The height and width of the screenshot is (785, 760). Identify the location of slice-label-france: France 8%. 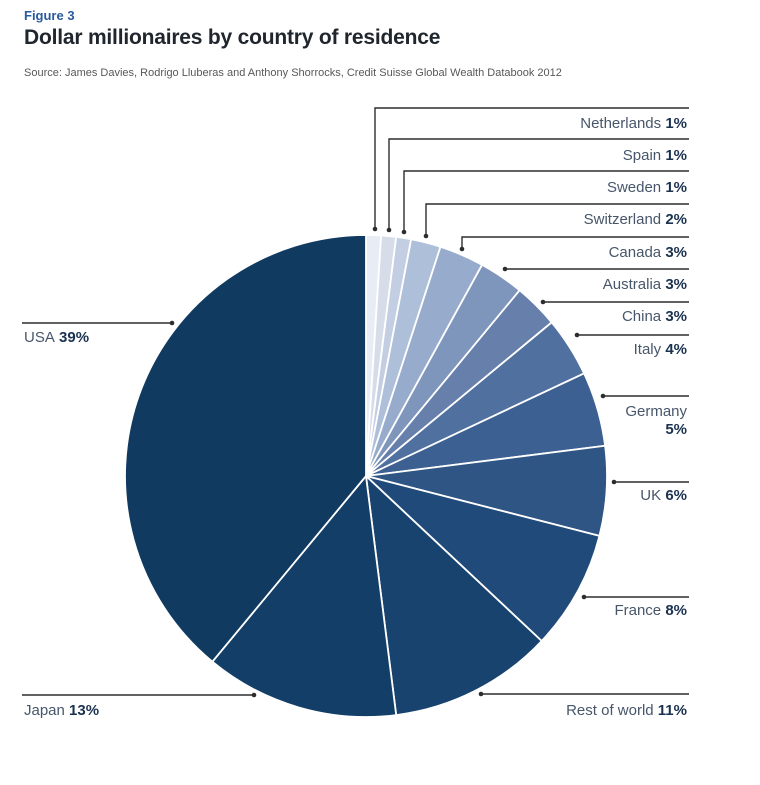
(650, 610).